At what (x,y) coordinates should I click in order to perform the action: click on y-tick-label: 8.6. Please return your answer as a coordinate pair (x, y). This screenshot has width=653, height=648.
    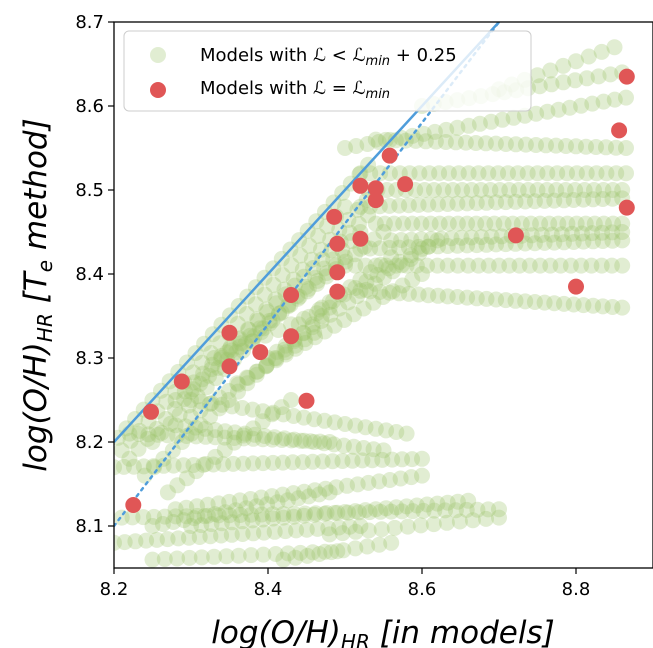
    Looking at the image, I should click on (89, 106).